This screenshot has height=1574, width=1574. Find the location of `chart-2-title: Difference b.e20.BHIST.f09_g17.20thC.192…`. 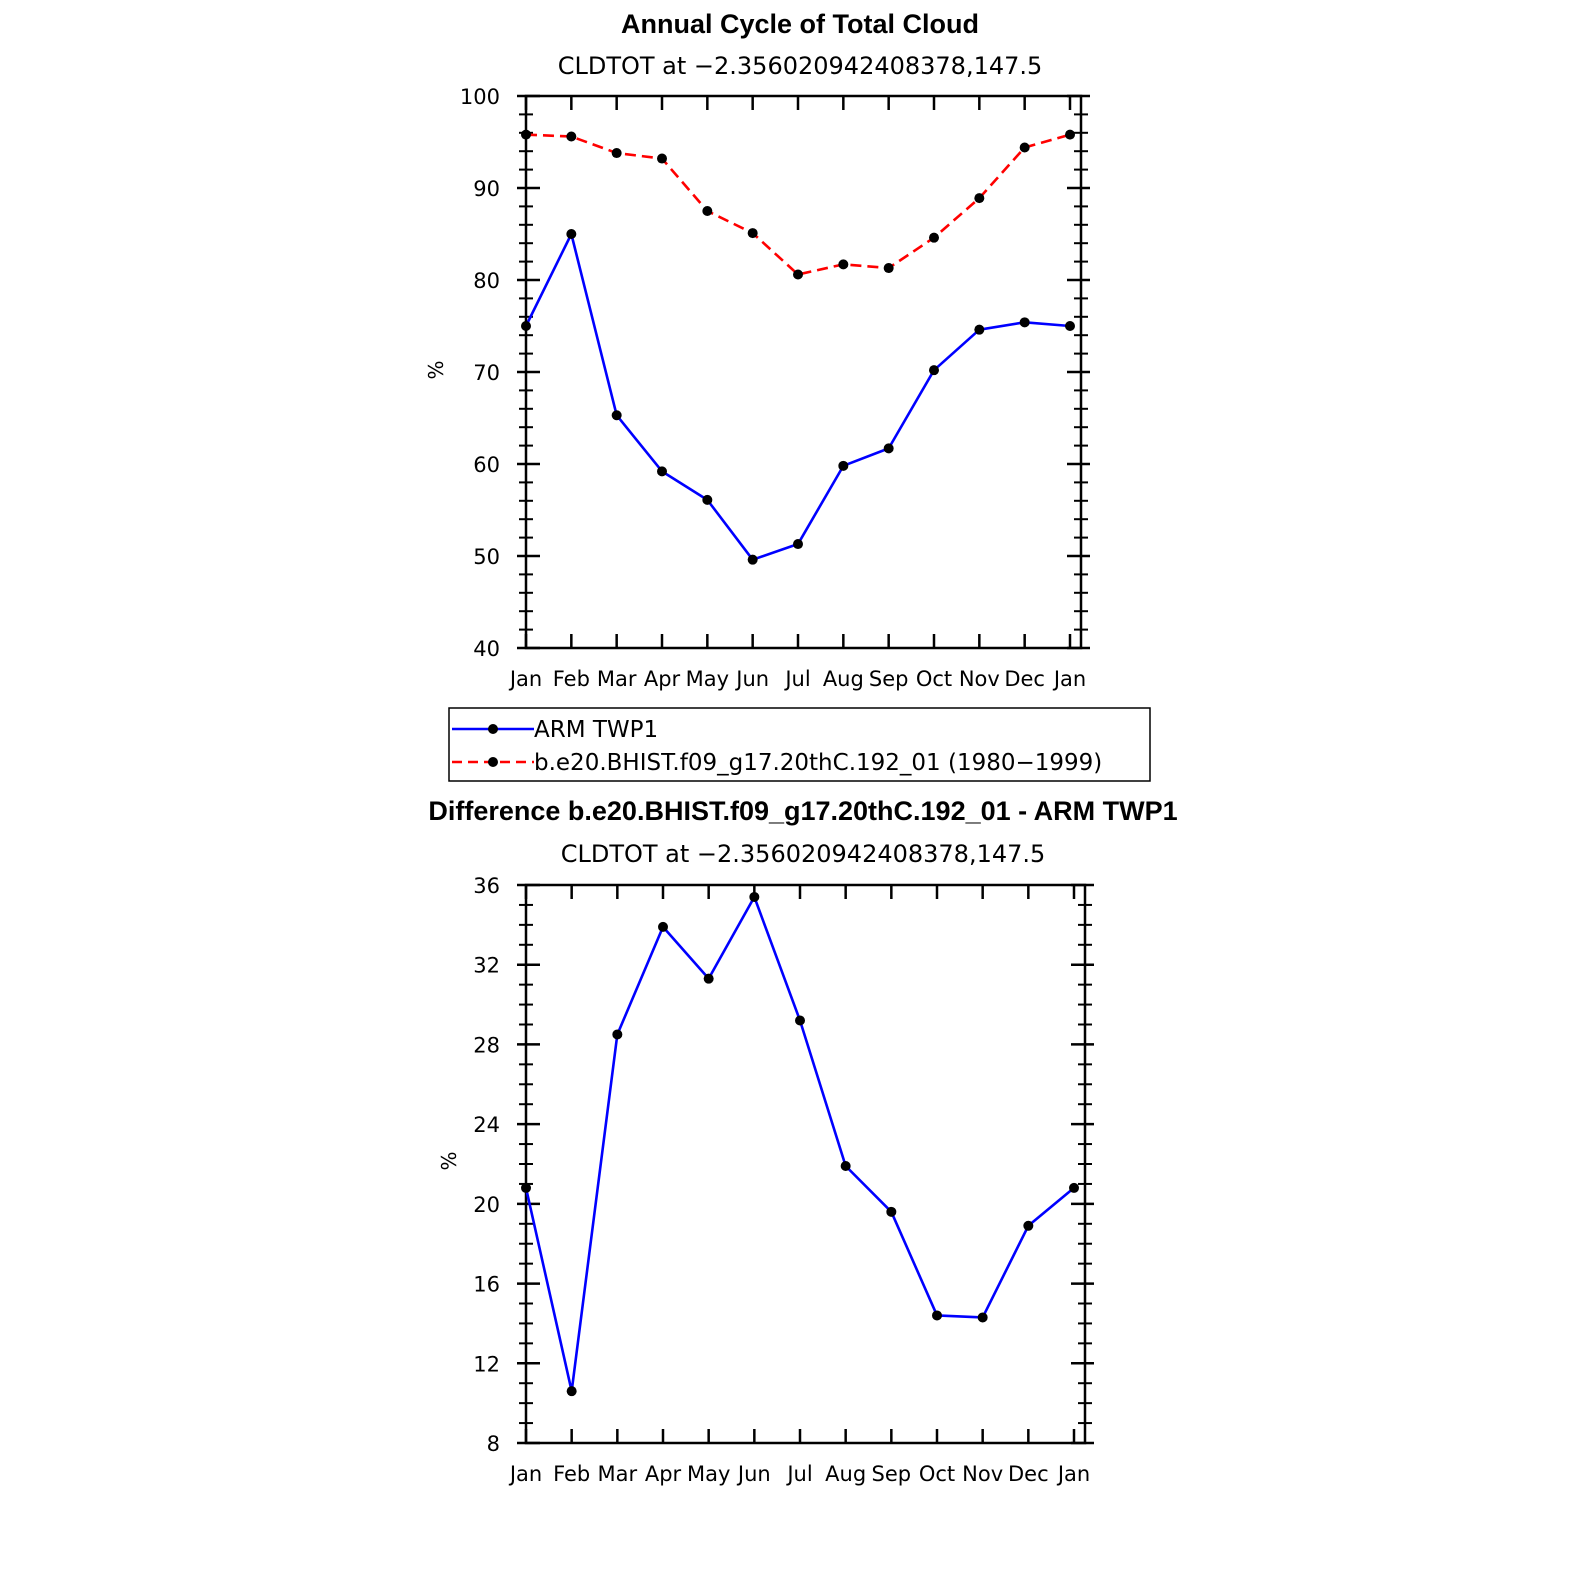

chart-2-title: Difference b.e20.BHIST.f09_g17.20thC.192… is located at coordinates (802, 811).